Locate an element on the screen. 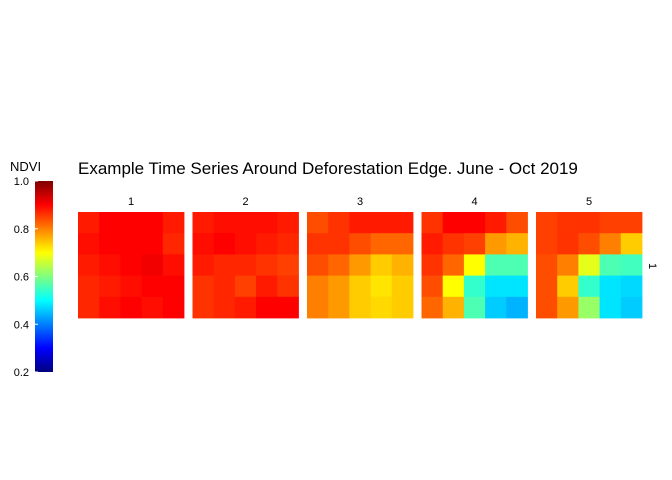 The height and width of the screenshot is (480, 672). colorbar-legend: NDVI 1.0 0.8 0.6 0.4 0.2 is located at coordinates (31, 269).